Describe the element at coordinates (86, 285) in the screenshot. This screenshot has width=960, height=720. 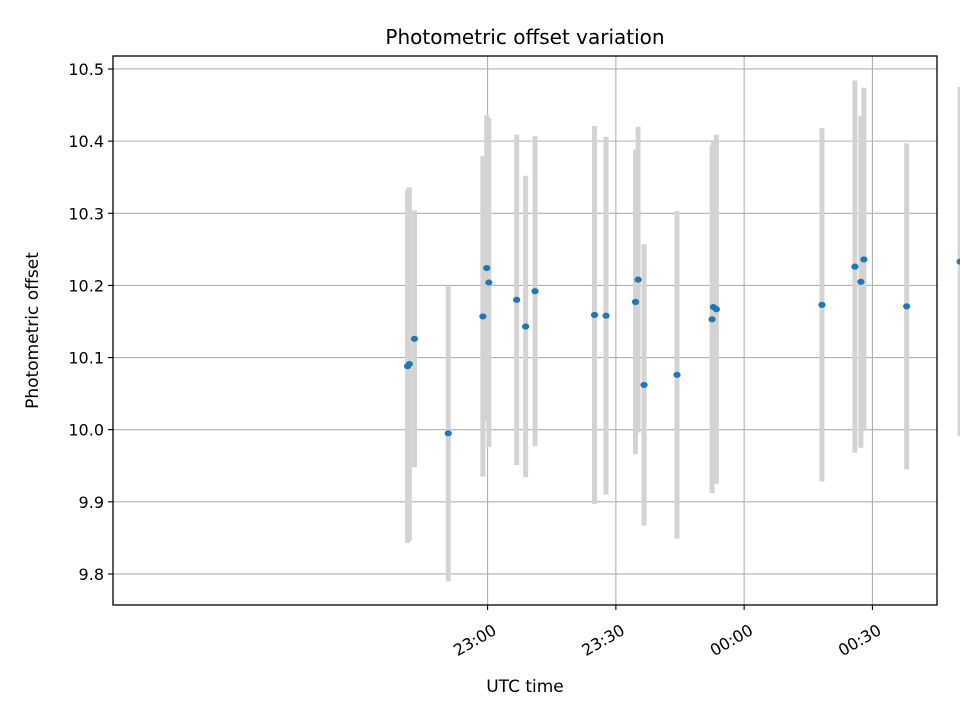
I see `y-tick-label: 10.2` at that location.